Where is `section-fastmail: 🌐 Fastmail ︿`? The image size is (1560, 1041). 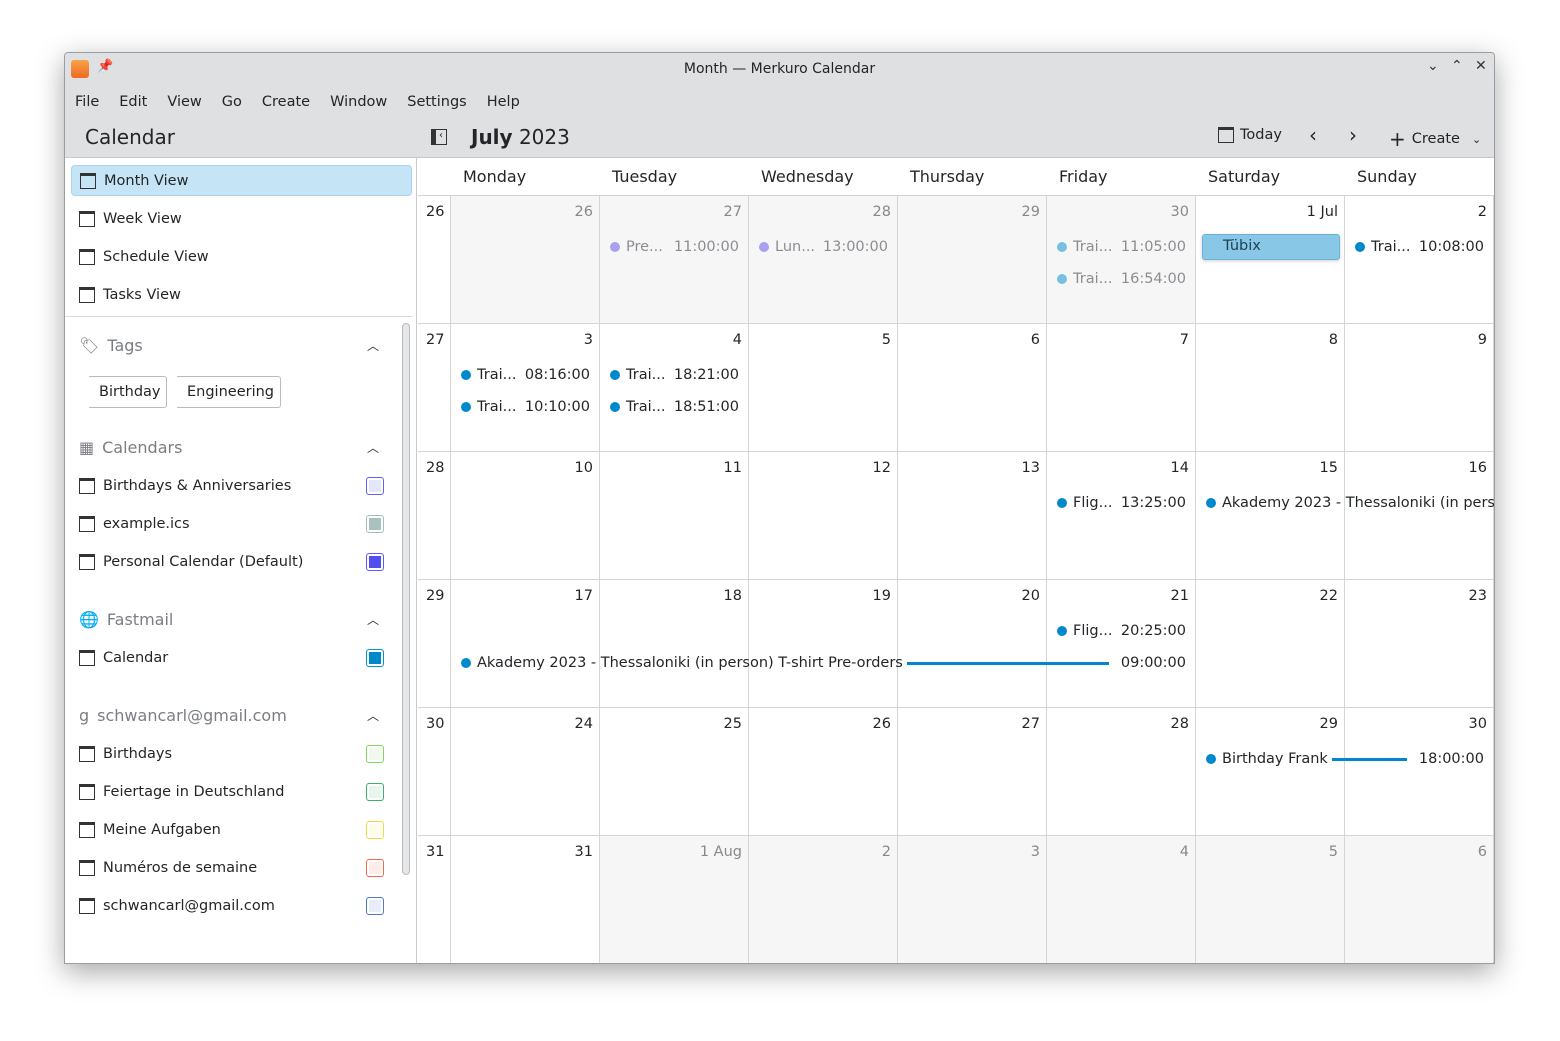 section-fastmail: 🌐 Fastmail ︿ is located at coordinates (234, 619).